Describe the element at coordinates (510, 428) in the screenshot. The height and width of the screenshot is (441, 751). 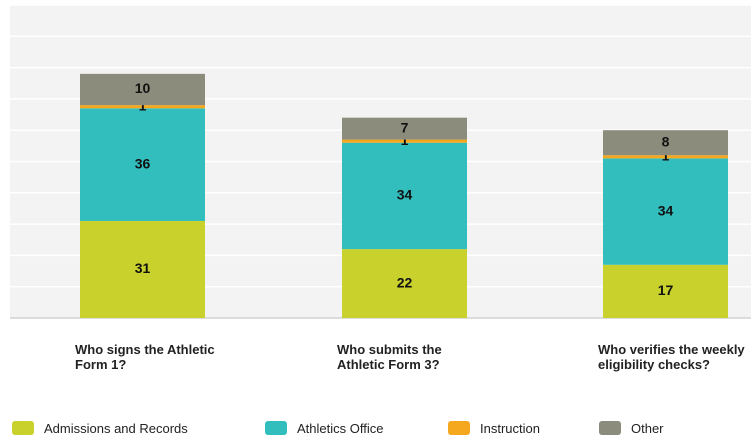
I see `legend-label: Instruction` at that location.